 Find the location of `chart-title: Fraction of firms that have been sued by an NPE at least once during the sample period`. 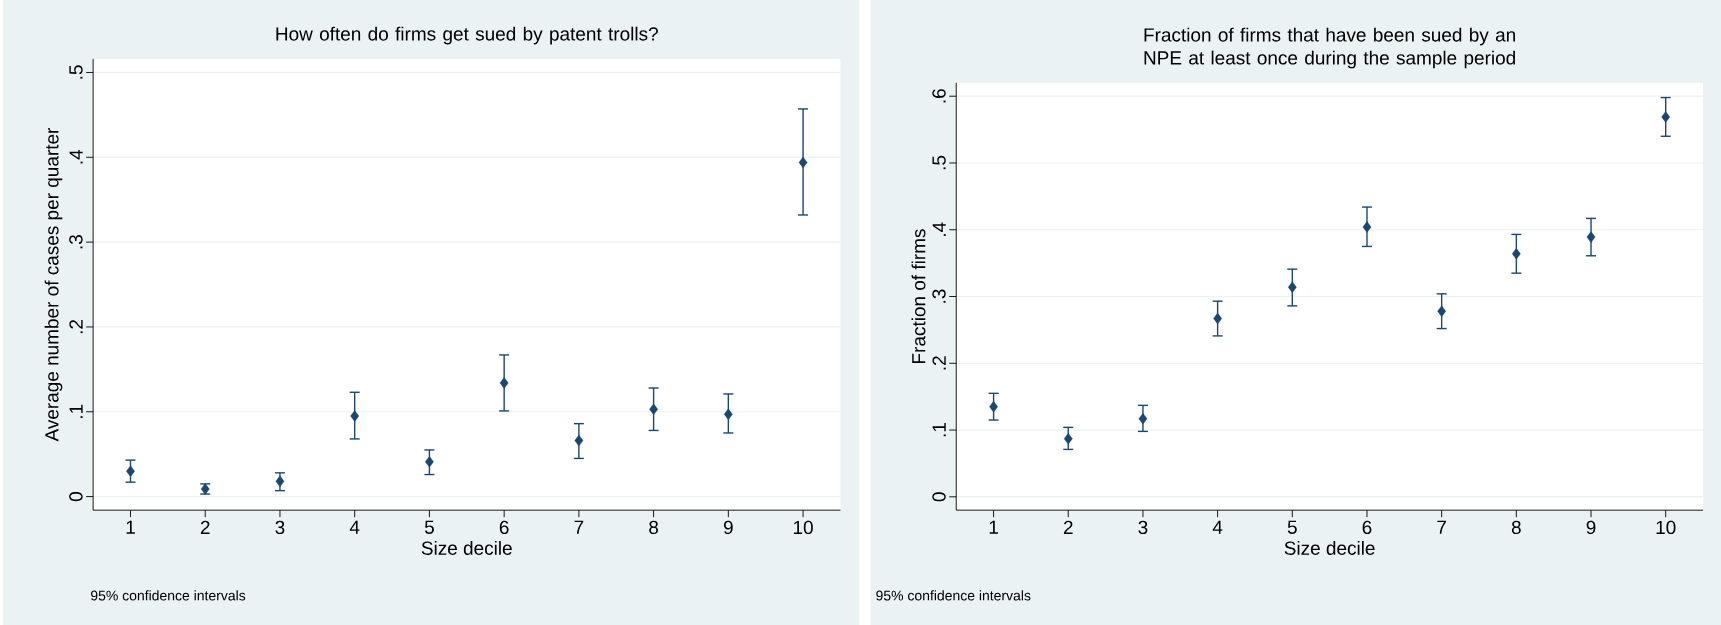

chart-title: Fraction of firms that have been sued by an NPE at least once during the sample period is located at coordinates (1329, 48).